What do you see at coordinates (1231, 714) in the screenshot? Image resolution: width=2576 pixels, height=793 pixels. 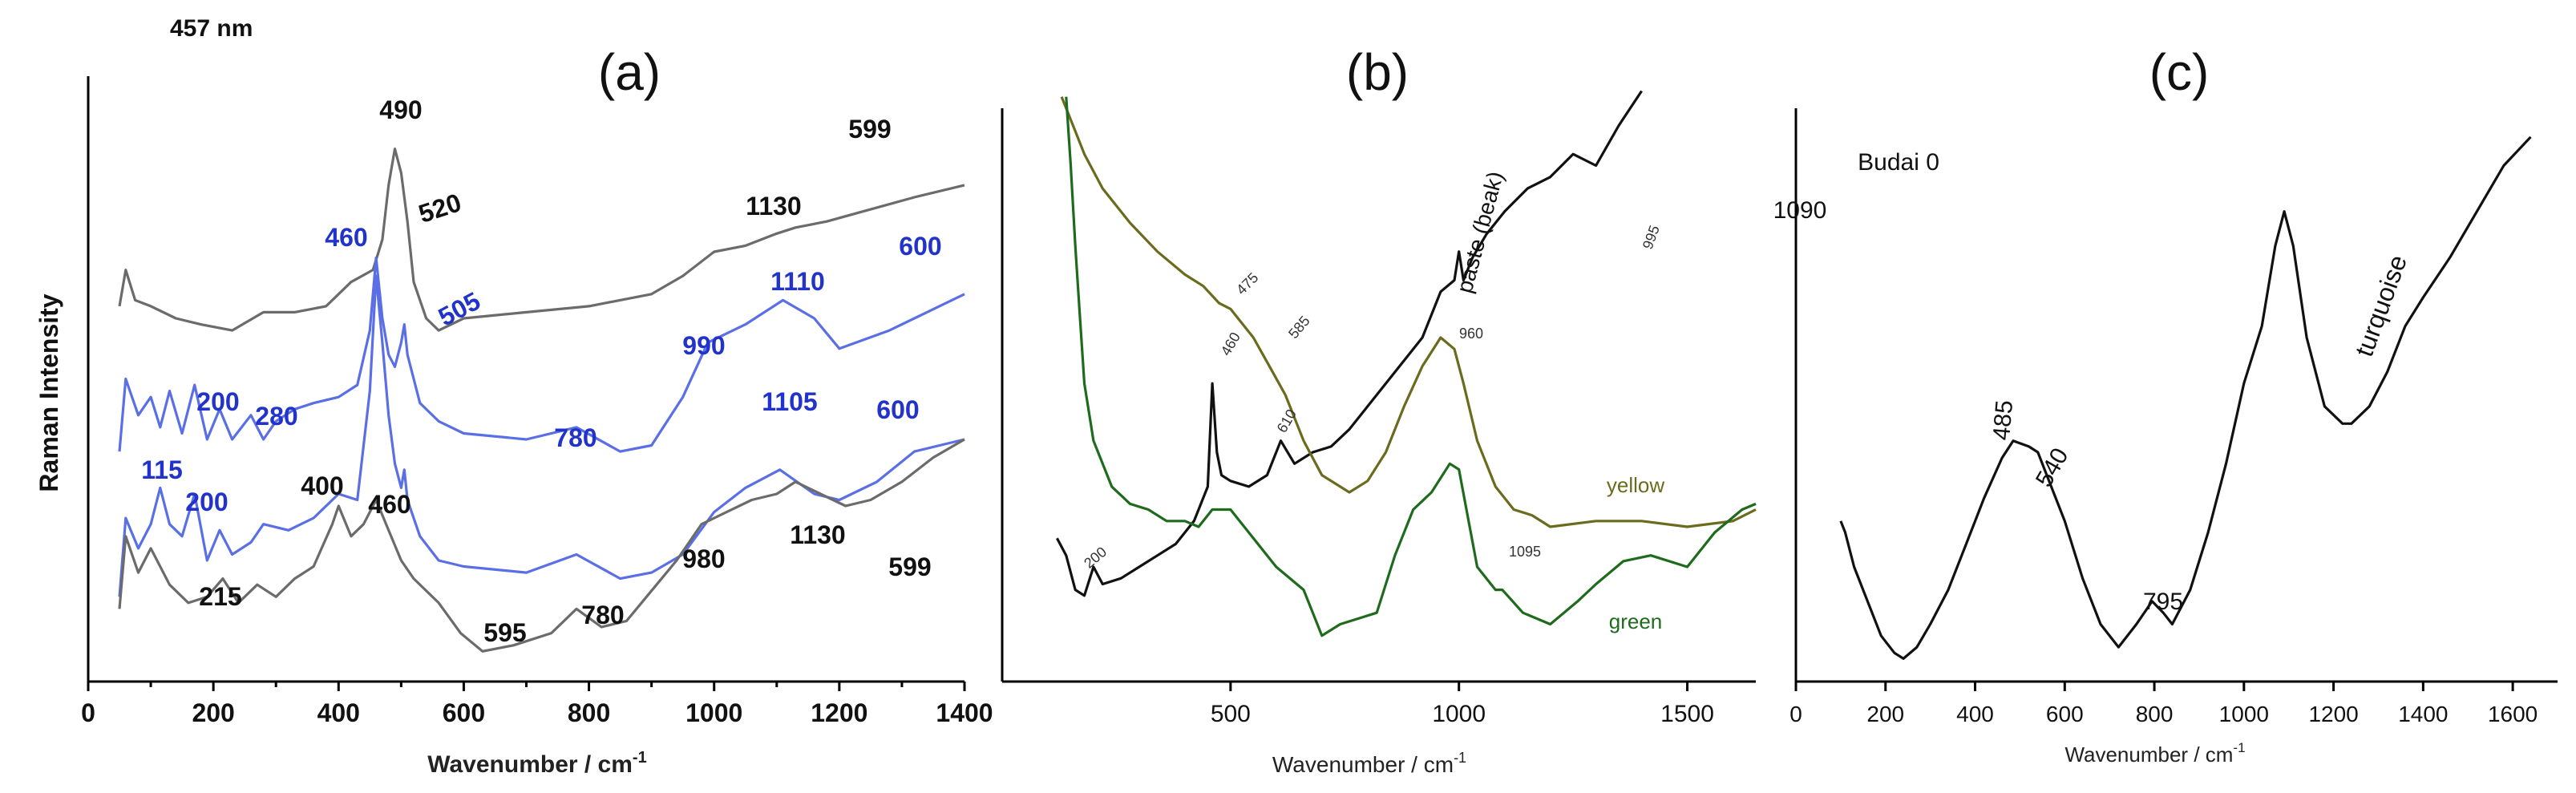 I see `x-tick-label-b: 500` at bounding box center [1231, 714].